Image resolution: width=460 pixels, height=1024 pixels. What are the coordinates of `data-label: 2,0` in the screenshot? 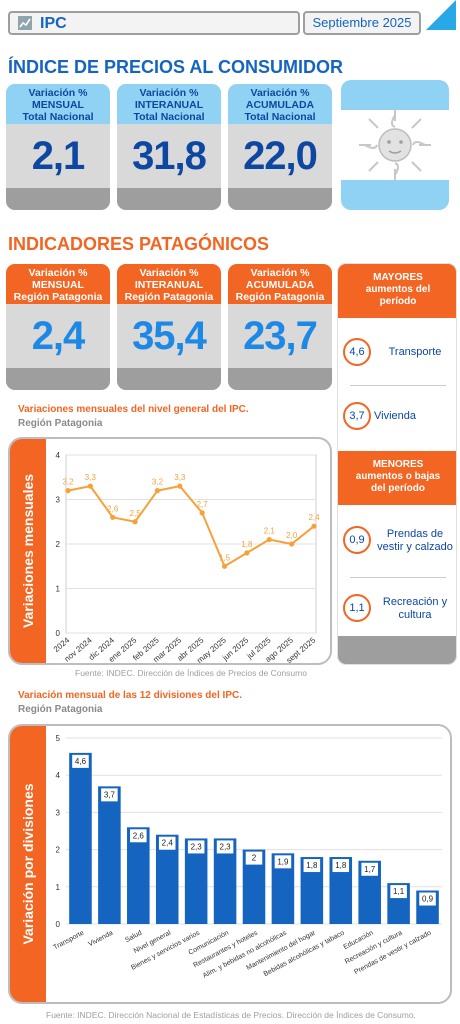 It's located at (292, 535).